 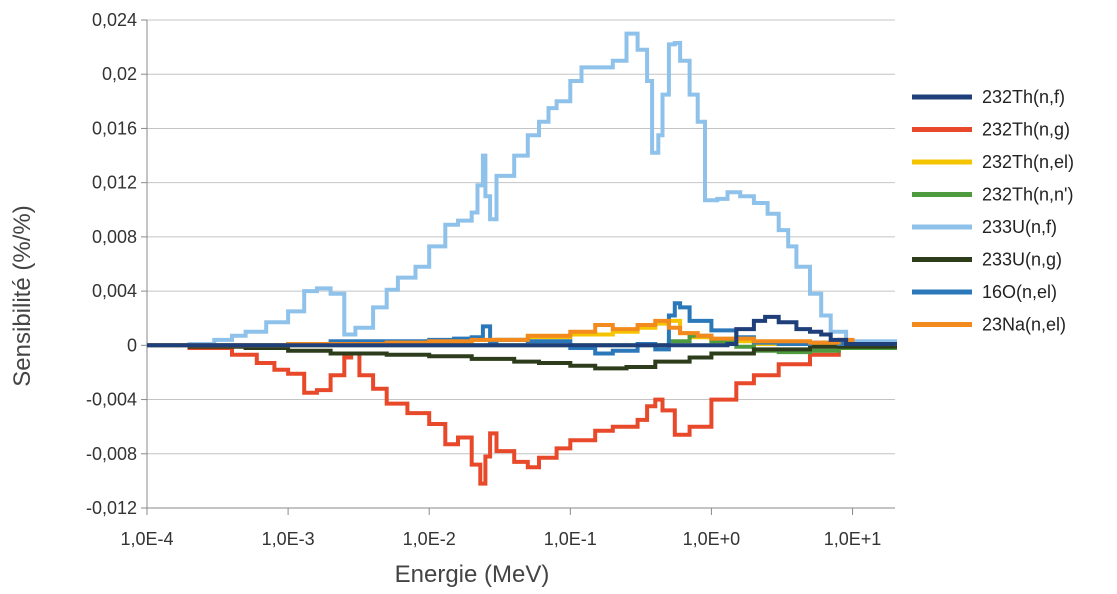 I want to click on x-tick-label: 1,0E-4, so click(x=146, y=539).